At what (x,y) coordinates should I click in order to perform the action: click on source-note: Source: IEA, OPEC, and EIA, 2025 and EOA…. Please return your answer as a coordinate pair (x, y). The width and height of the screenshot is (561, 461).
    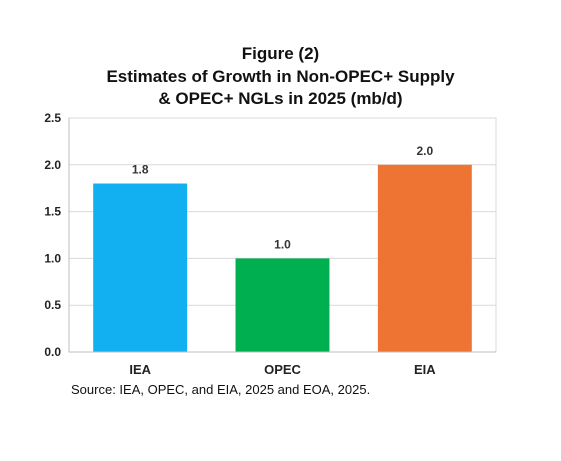
    Looking at the image, I should click on (221, 389).